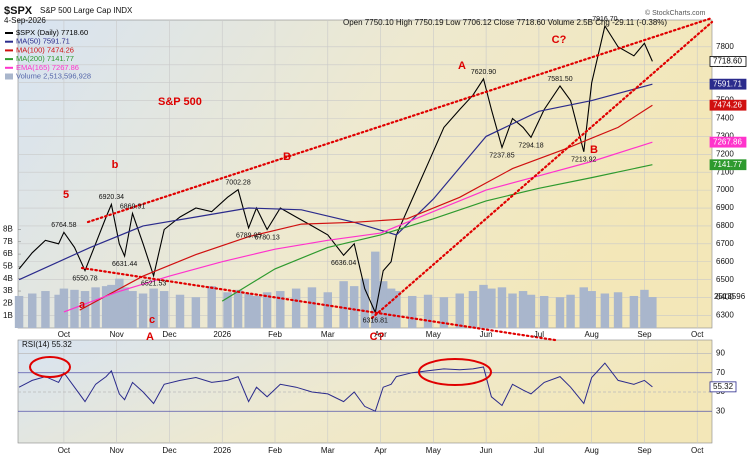 This screenshot has height=459, width=747. What do you see at coordinates (47, 67) in the screenshot?
I see `legend-entry: EMA(165) 7267.86` at bounding box center [47, 67].